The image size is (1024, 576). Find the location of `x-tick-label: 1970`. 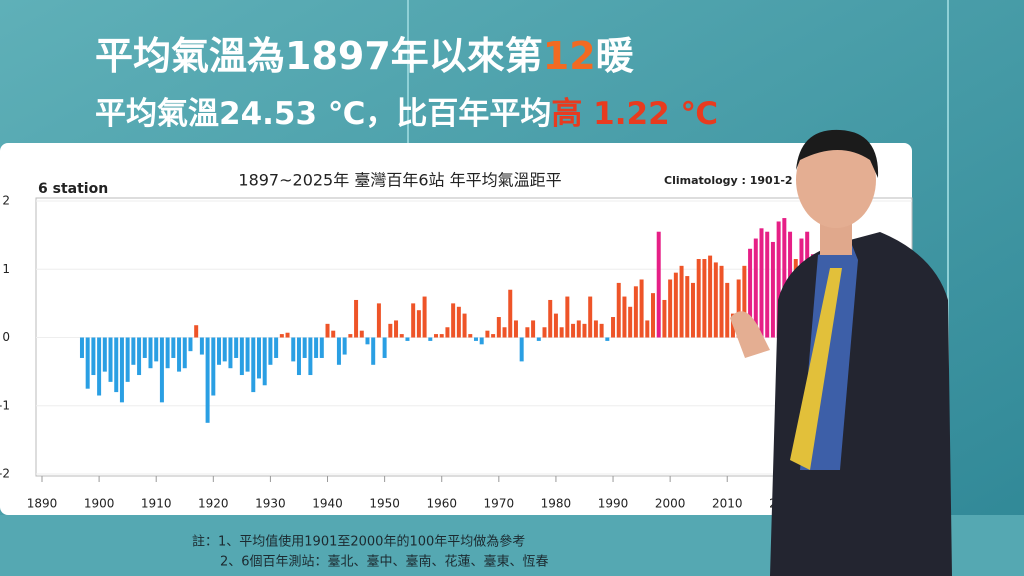

x-tick-label: 1970 is located at coordinates (499, 504).